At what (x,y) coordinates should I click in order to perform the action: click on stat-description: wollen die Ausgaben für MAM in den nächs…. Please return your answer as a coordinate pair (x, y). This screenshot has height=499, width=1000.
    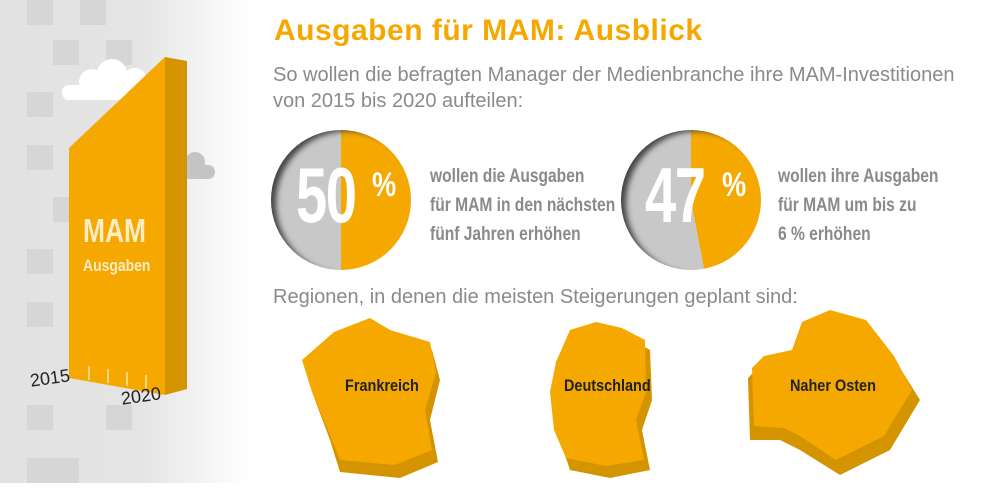
    Looking at the image, I should click on (522, 205).